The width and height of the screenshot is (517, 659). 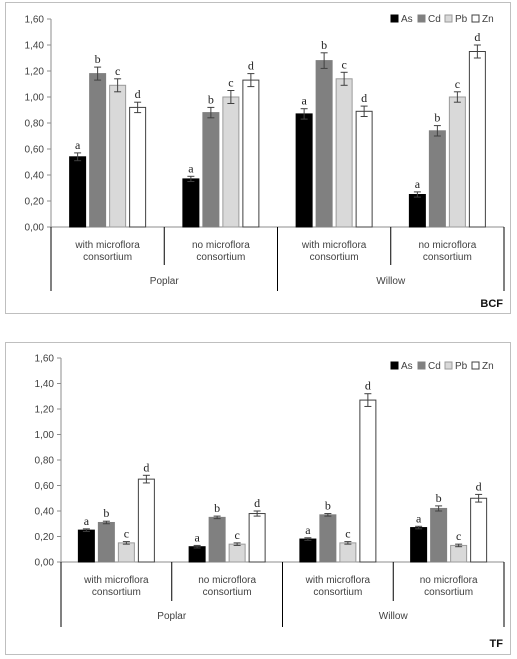 I want to click on bcf-y-tick-label: 0,60, so click(x=35, y=150).